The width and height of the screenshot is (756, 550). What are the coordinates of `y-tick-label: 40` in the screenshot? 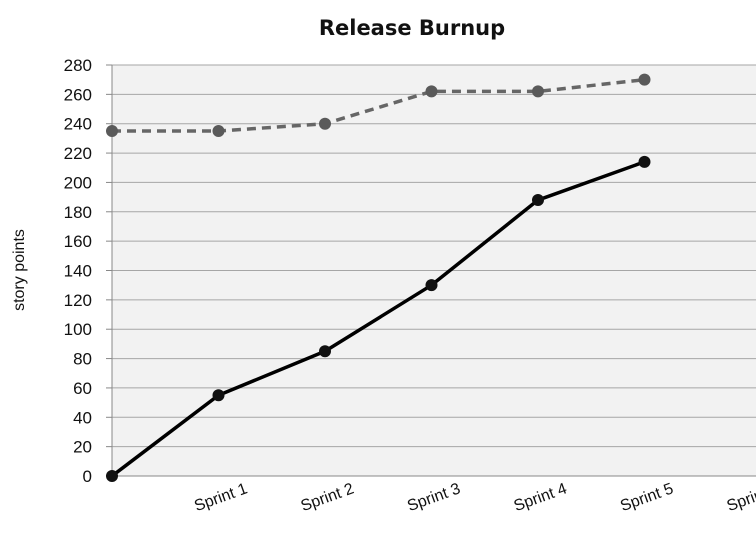 It's located at (82, 417).